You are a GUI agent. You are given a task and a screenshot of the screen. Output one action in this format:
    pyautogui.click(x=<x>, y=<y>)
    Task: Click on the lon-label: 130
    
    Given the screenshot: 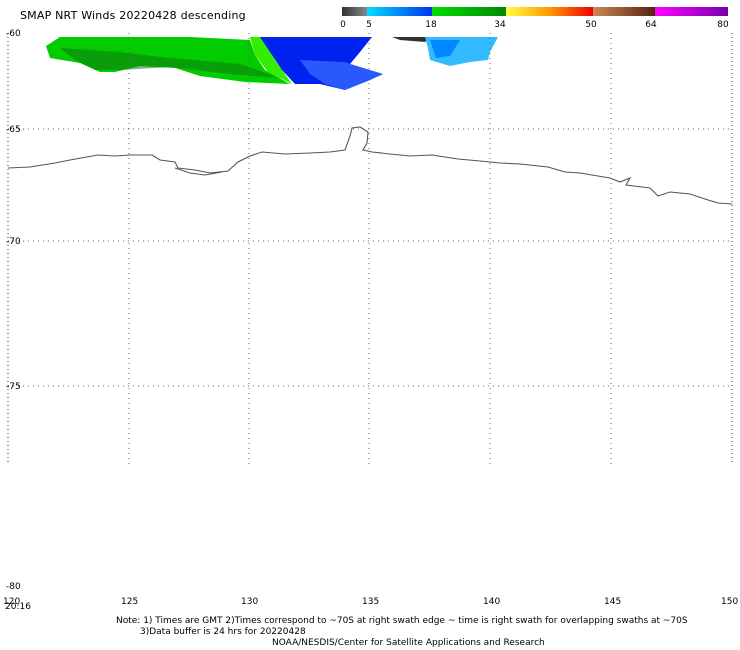 What is the action you would take?
    pyautogui.click(x=249, y=602)
    